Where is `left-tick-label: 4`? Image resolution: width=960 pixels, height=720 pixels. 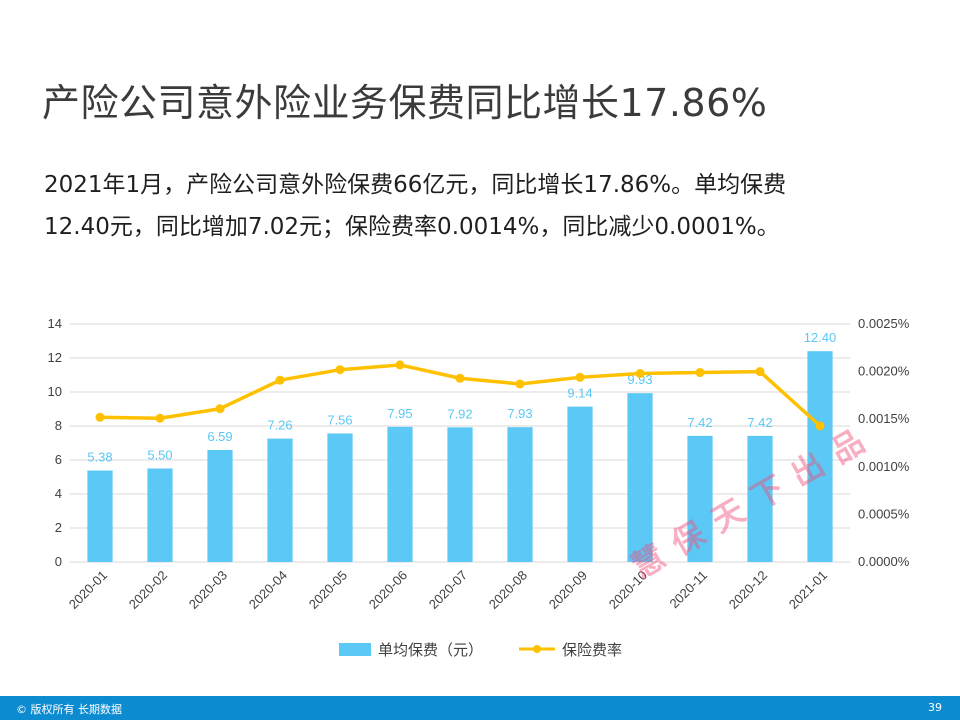
left-tick-label: 4 is located at coordinates (58, 493).